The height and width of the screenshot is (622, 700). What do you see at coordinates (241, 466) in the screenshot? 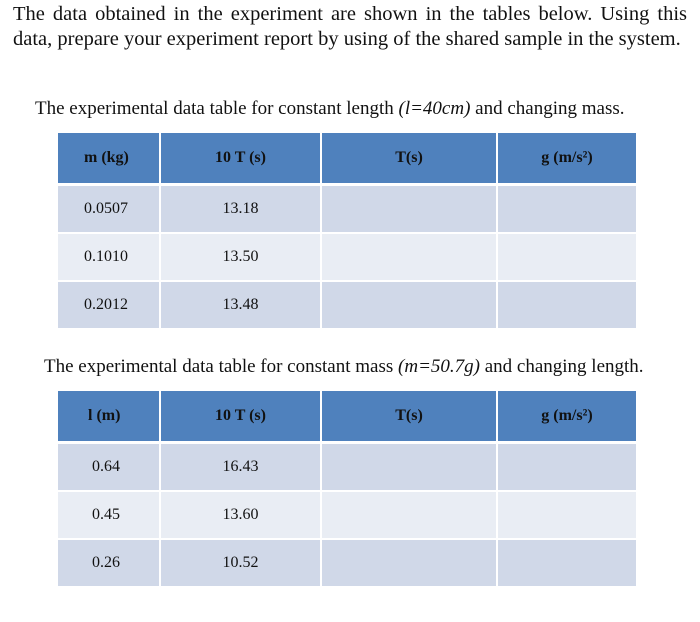
I see `cell-ten-periods: 16.43` at bounding box center [241, 466].